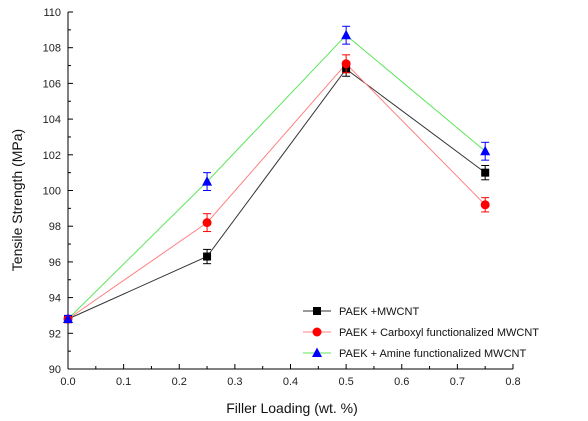 This screenshot has width=588, height=421. What do you see at coordinates (55, 227) in the screenshot?
I see `y-tick-label: 98` at bounding box center [55, 227].